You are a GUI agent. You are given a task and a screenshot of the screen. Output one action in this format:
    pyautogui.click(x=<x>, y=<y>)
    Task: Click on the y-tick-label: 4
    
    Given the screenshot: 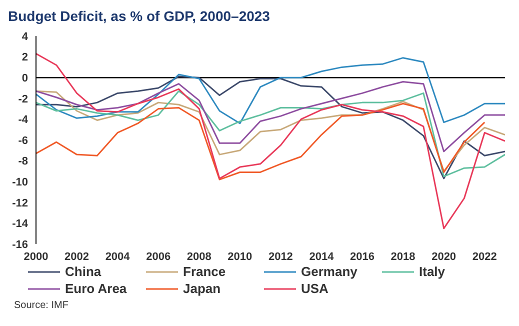 What is the action you would take?
    pyautogui.click(x=25, y=36)
    